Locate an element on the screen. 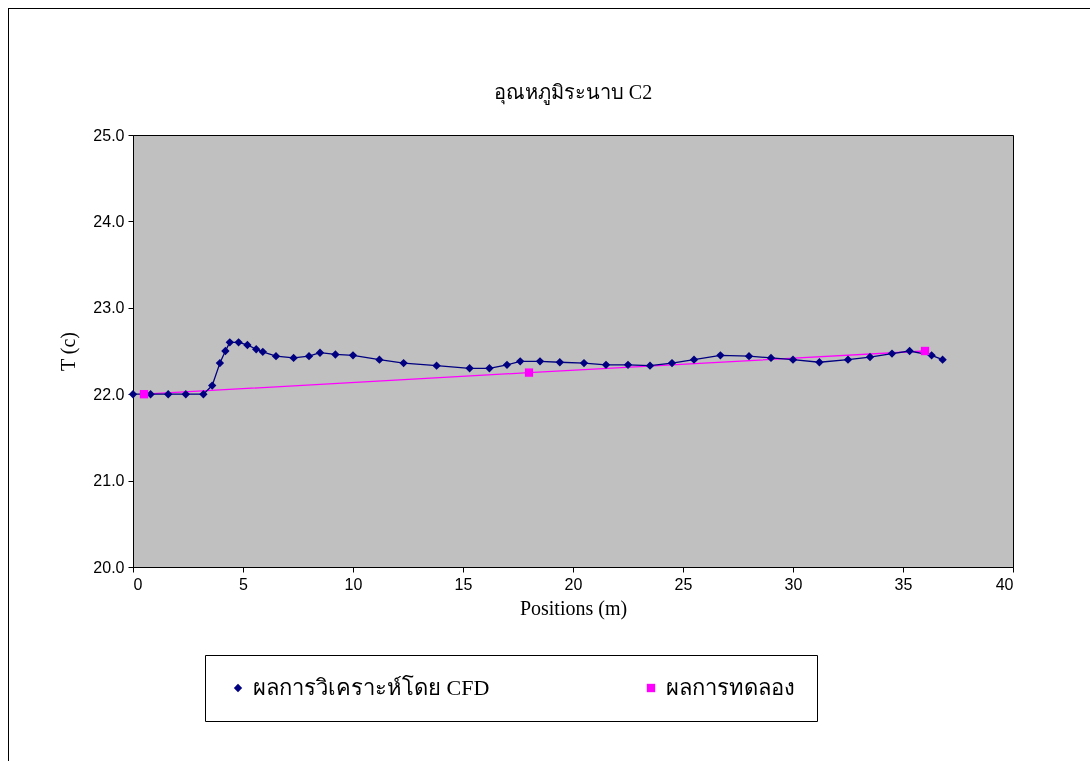 This screenshot has height=761, width=1090. y-axis-title: T (c) is located at coordinates (69, 351).